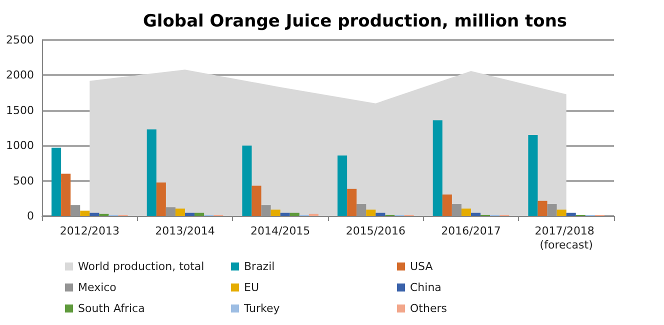 The image size is (664, 325). What do you see at coordinates (280, 231) in the screenshot?
I see `x-tick-label: 2014/2015` at bounding box center [280, 231].